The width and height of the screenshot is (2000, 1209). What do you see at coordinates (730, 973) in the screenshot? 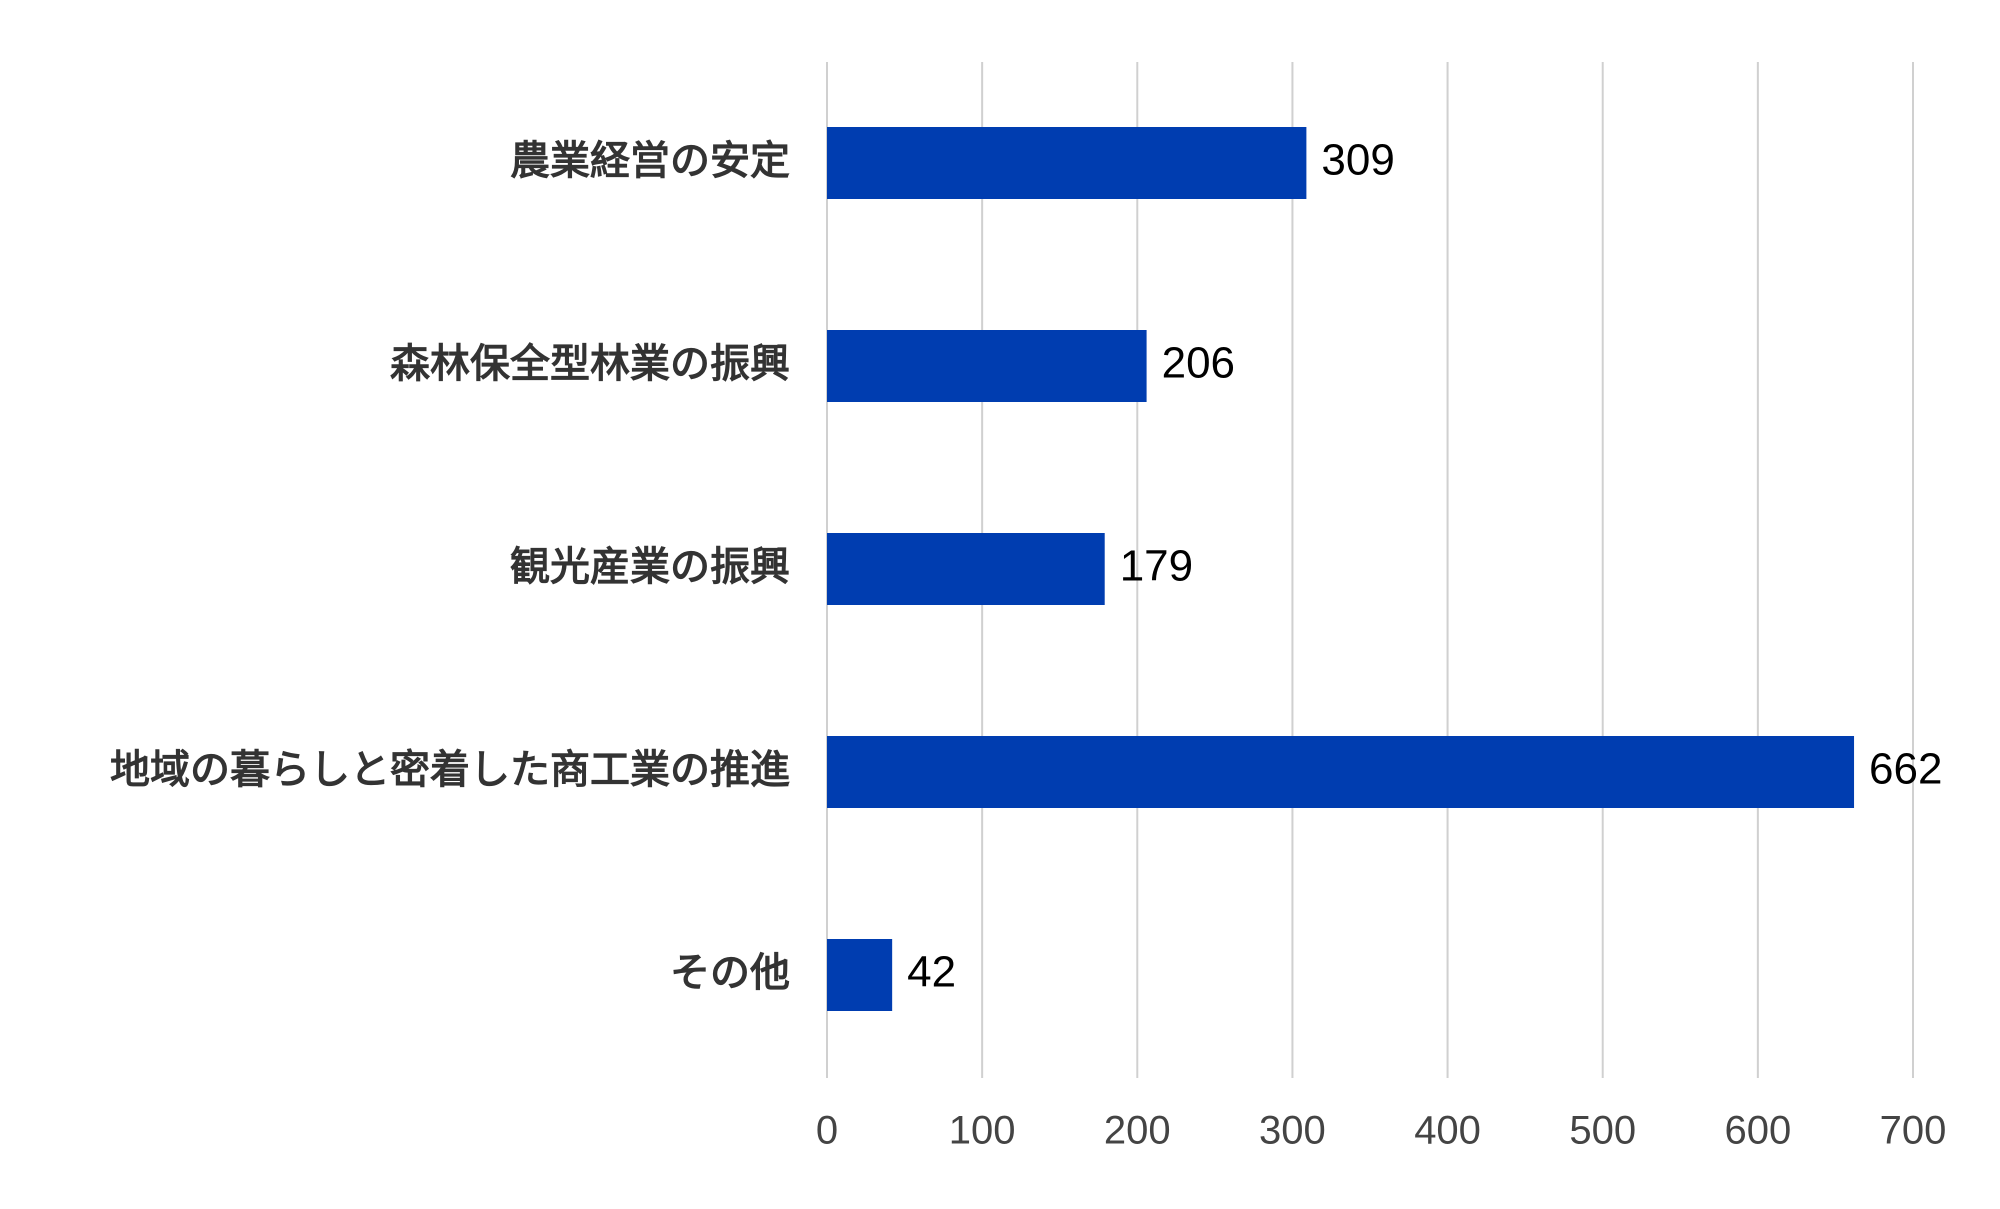
I see `category-label: その他` at bounding box center [730, 973].